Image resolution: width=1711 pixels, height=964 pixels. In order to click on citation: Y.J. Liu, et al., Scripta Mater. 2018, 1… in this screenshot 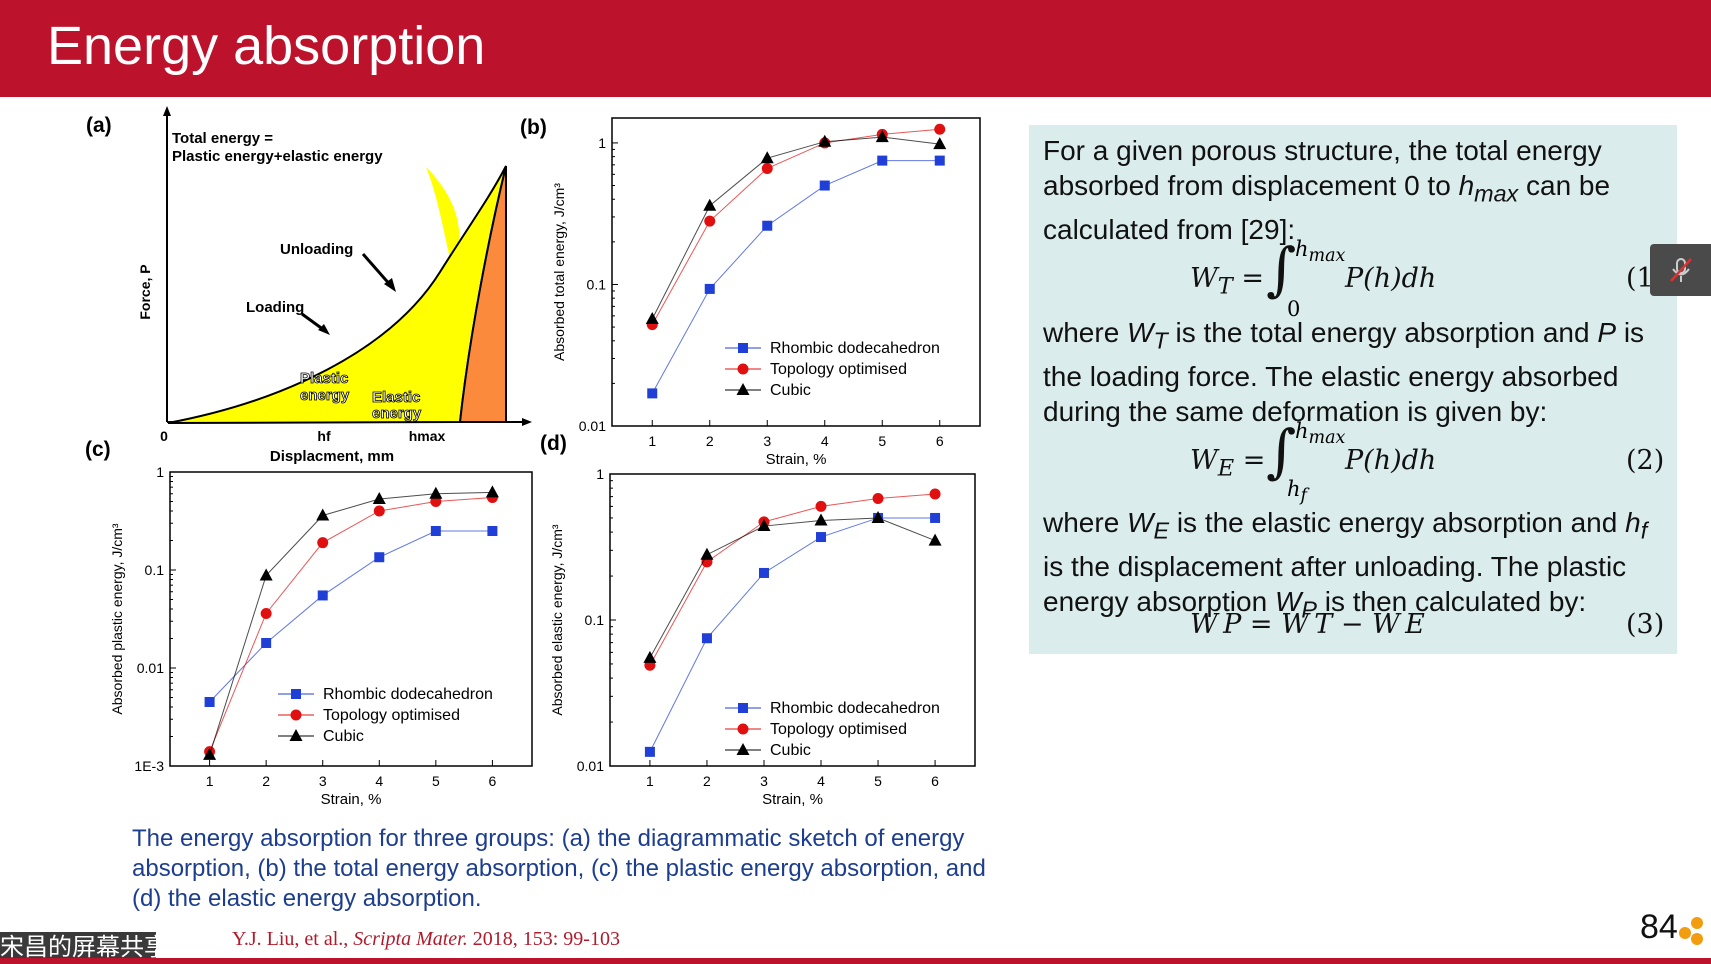, I will do `click(426, 939)`.